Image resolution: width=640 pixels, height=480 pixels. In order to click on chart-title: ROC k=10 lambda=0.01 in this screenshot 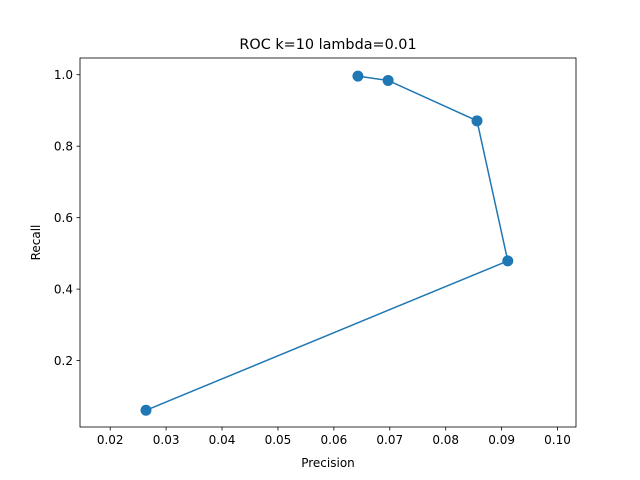, I will do `click(327, 45)`.